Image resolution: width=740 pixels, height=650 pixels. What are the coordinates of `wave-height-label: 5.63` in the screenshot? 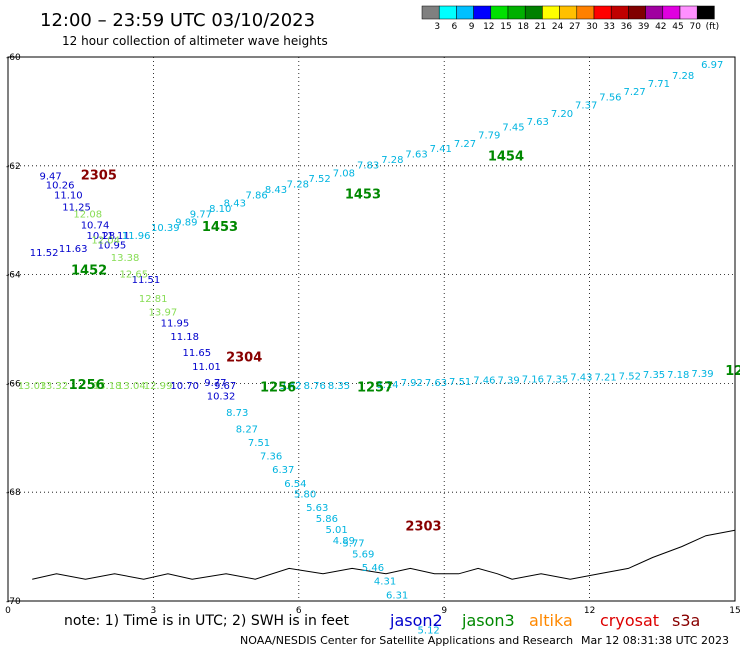 It's located at (317, 508).